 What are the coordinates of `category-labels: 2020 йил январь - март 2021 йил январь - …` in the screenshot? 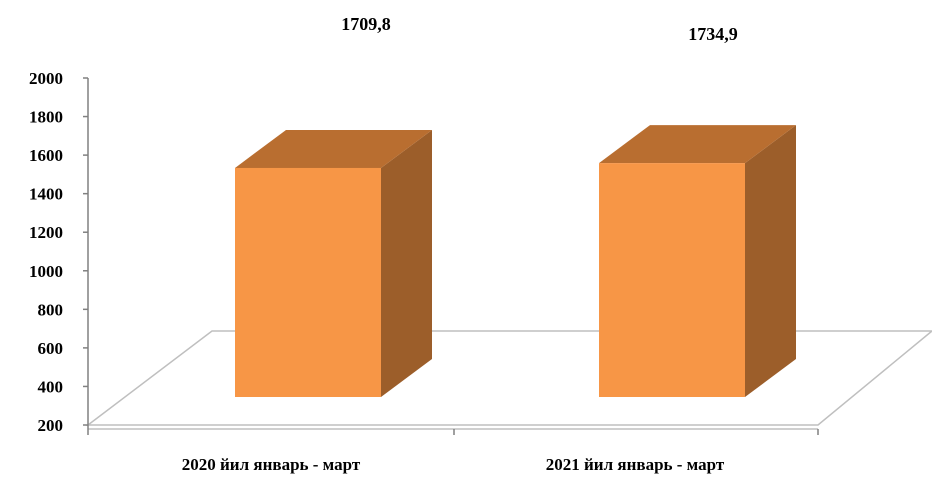 It's located at (453, 464).